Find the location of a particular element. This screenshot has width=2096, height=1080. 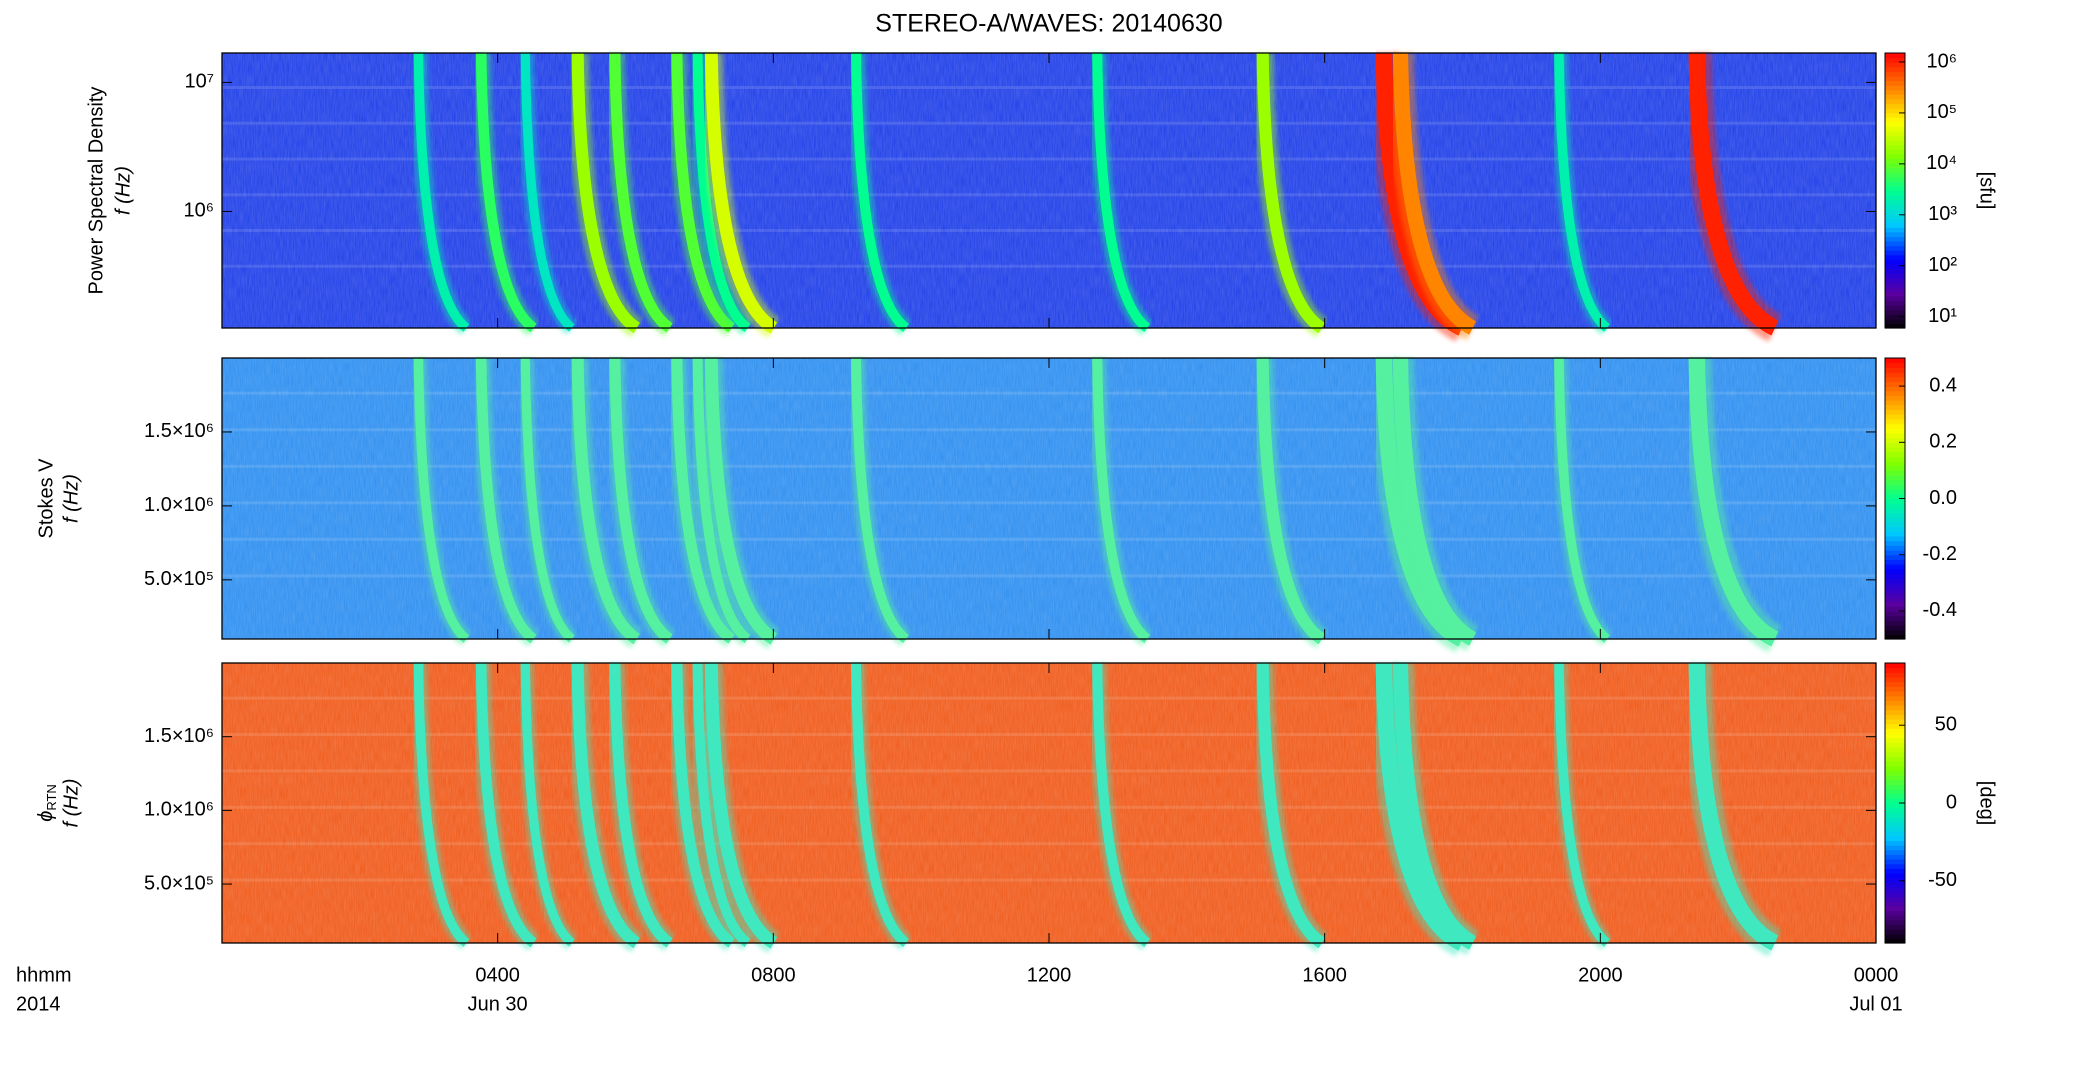

y-tick-label: 1.0×10⁶ is located at coordinates (179, 505).